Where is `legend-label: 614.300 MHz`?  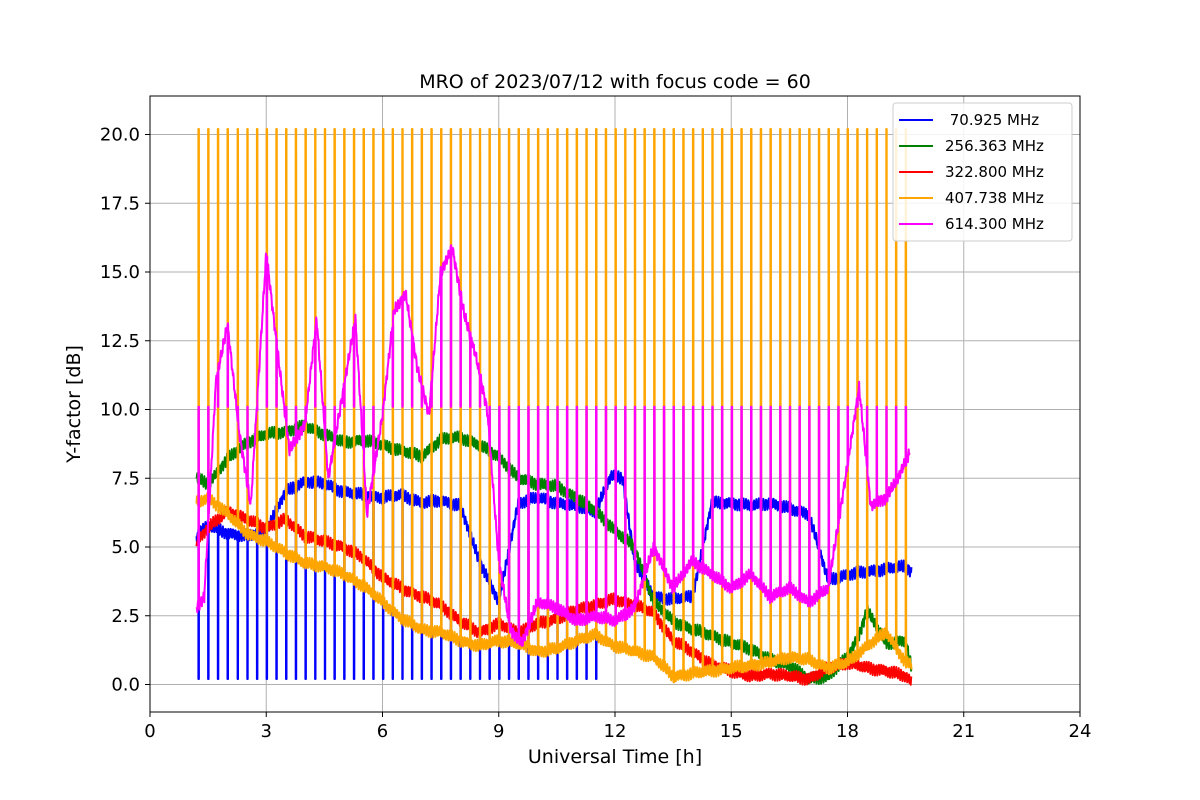
legend-label: 614.300 MHz is located at coordinates (994, 224).